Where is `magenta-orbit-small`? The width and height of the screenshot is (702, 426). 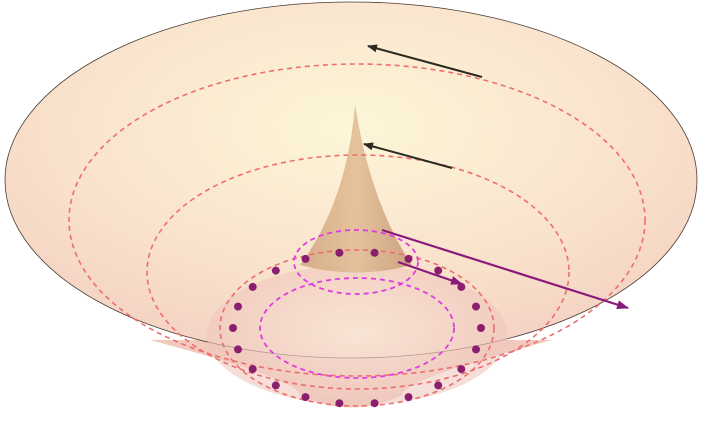
magenta-orbit-small is located at coordinates (356, 262).